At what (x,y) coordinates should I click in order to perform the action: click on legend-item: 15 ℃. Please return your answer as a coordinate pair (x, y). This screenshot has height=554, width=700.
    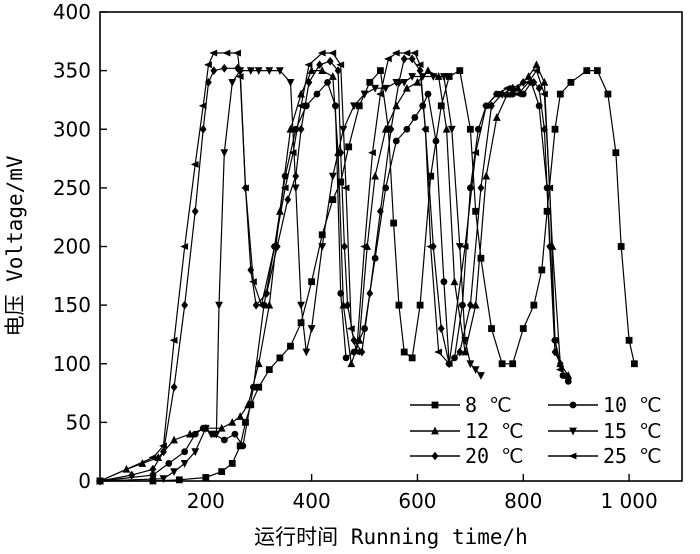
    Looking at the image, I should click on (605, 431).